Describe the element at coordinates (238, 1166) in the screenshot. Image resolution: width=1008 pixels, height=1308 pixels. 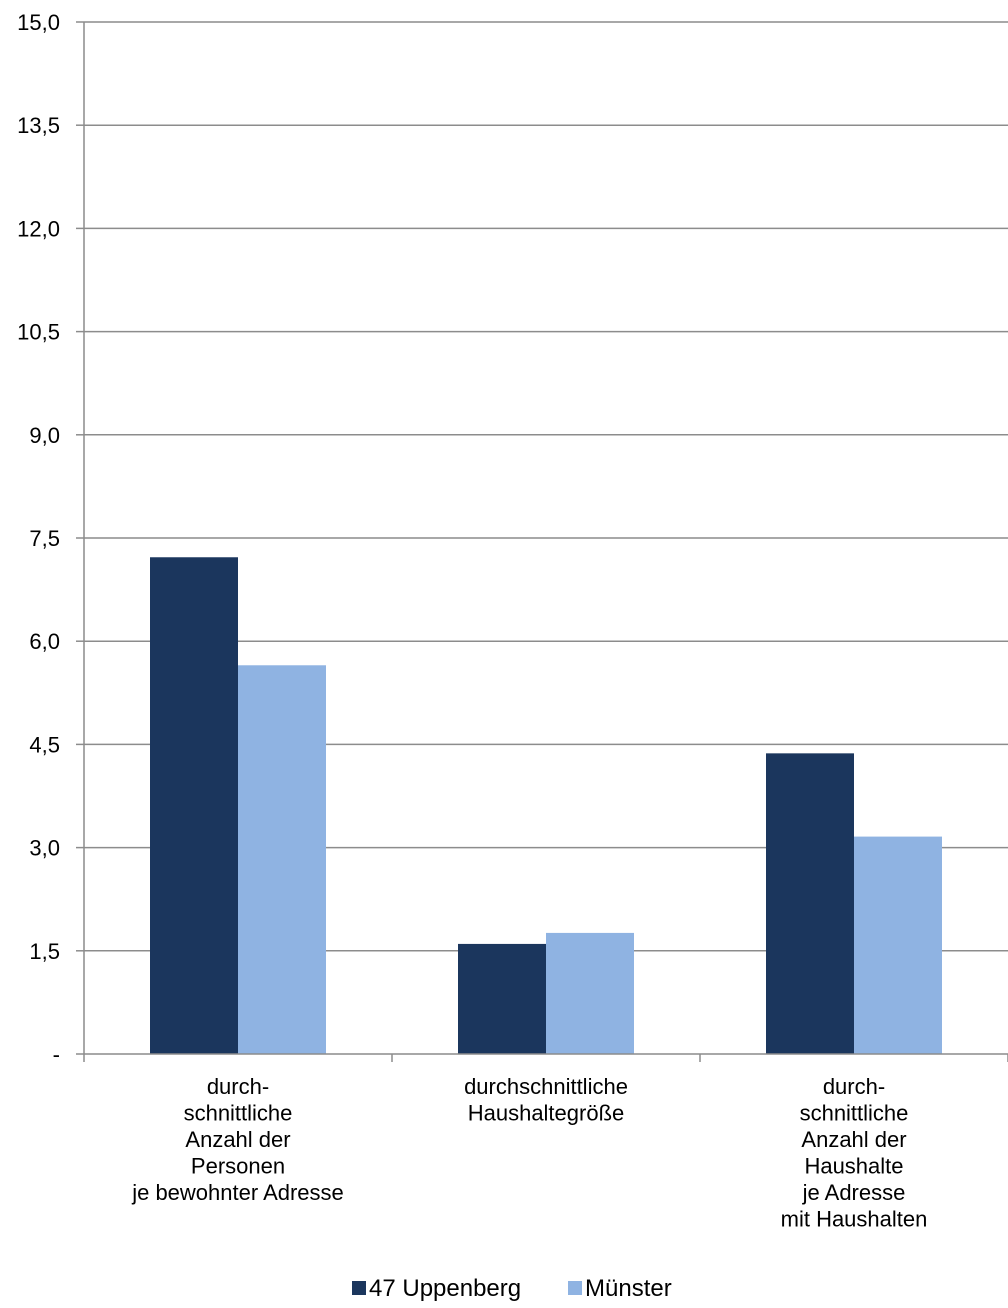
I see `x-category-label-line: Personen` at that location.